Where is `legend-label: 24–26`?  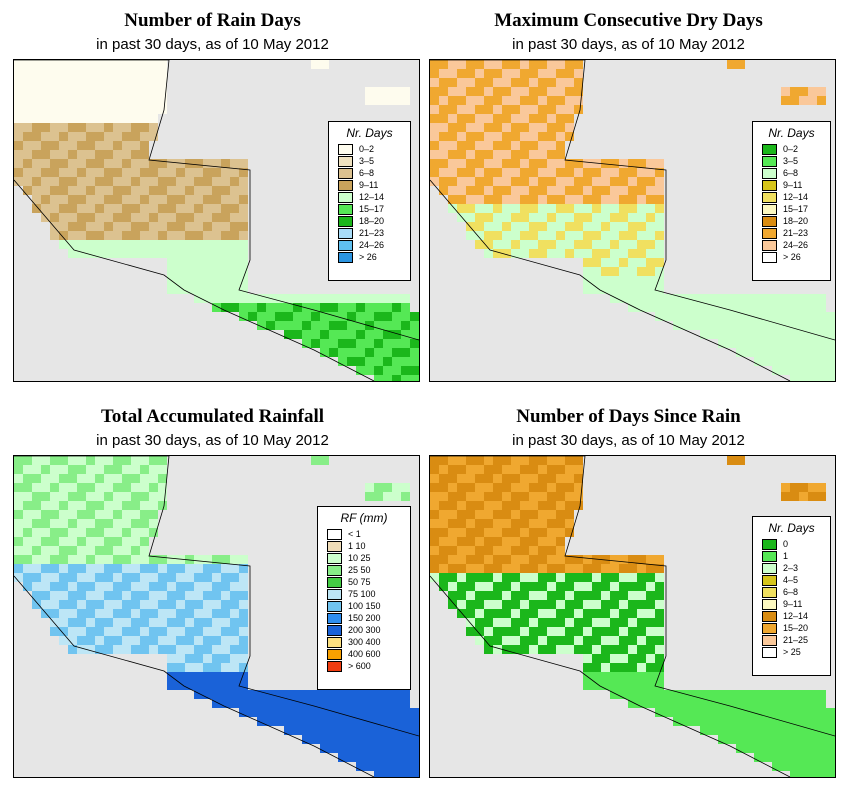
legend-label: 24–26 is located at coordinates (372, 245).